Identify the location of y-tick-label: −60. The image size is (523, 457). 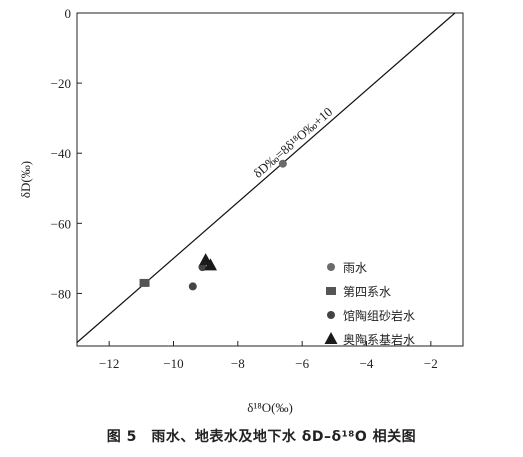
(61, 223).